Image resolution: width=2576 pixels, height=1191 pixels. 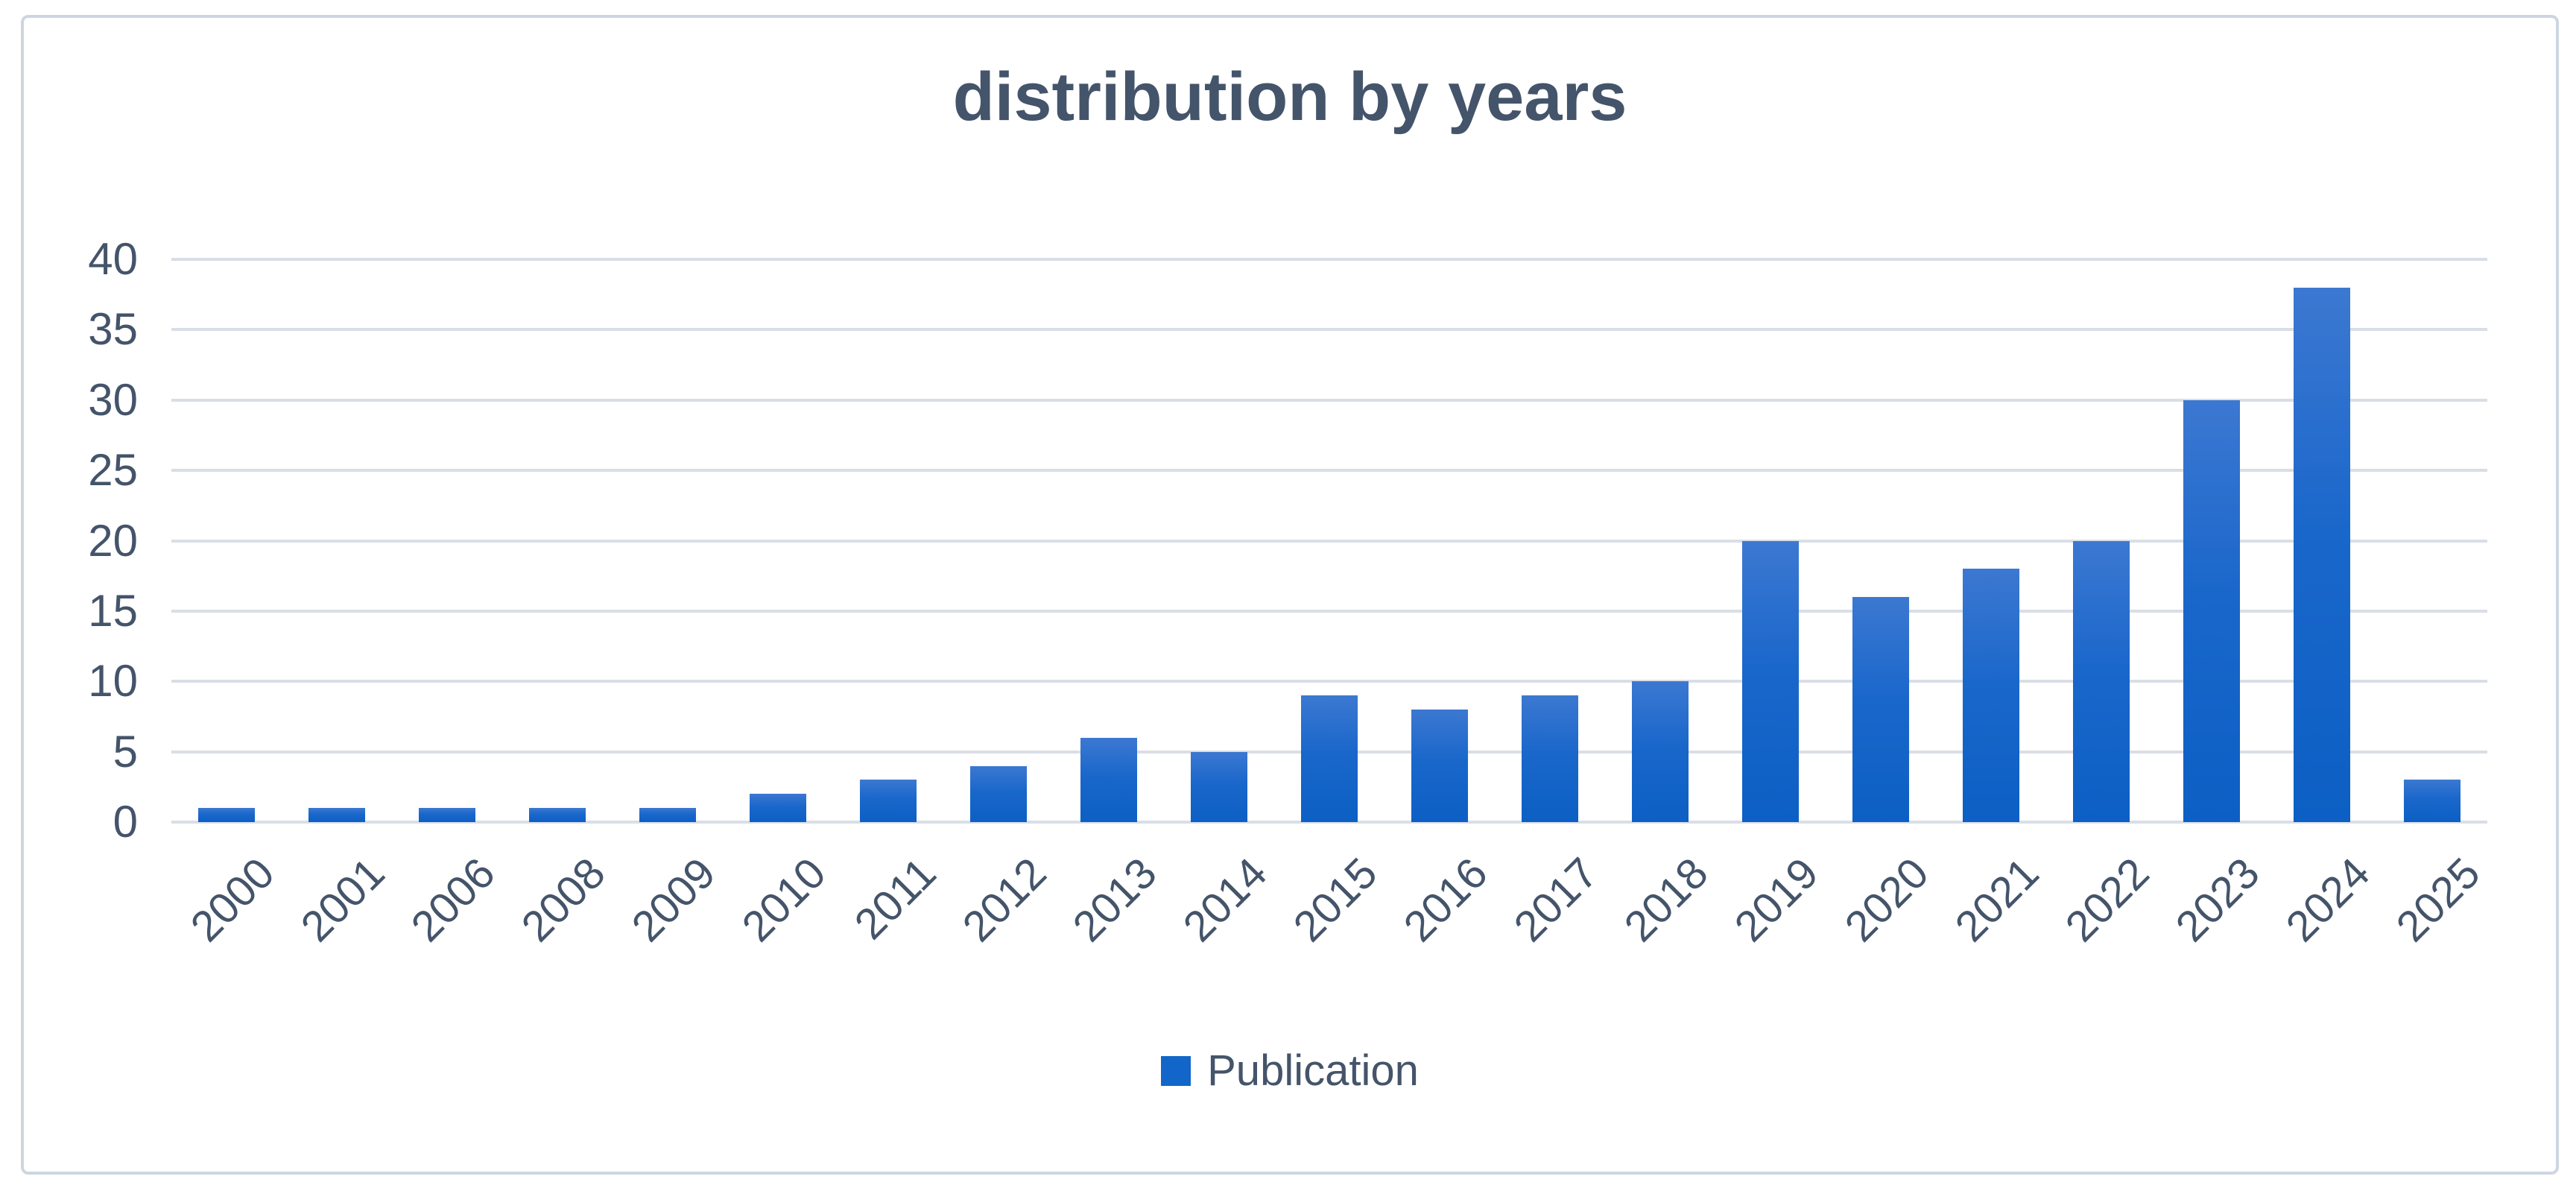 What do you see at coordinates (1219, 786) in the screenshot?
I see `bar-2014` at bounding box center [1219, 786].